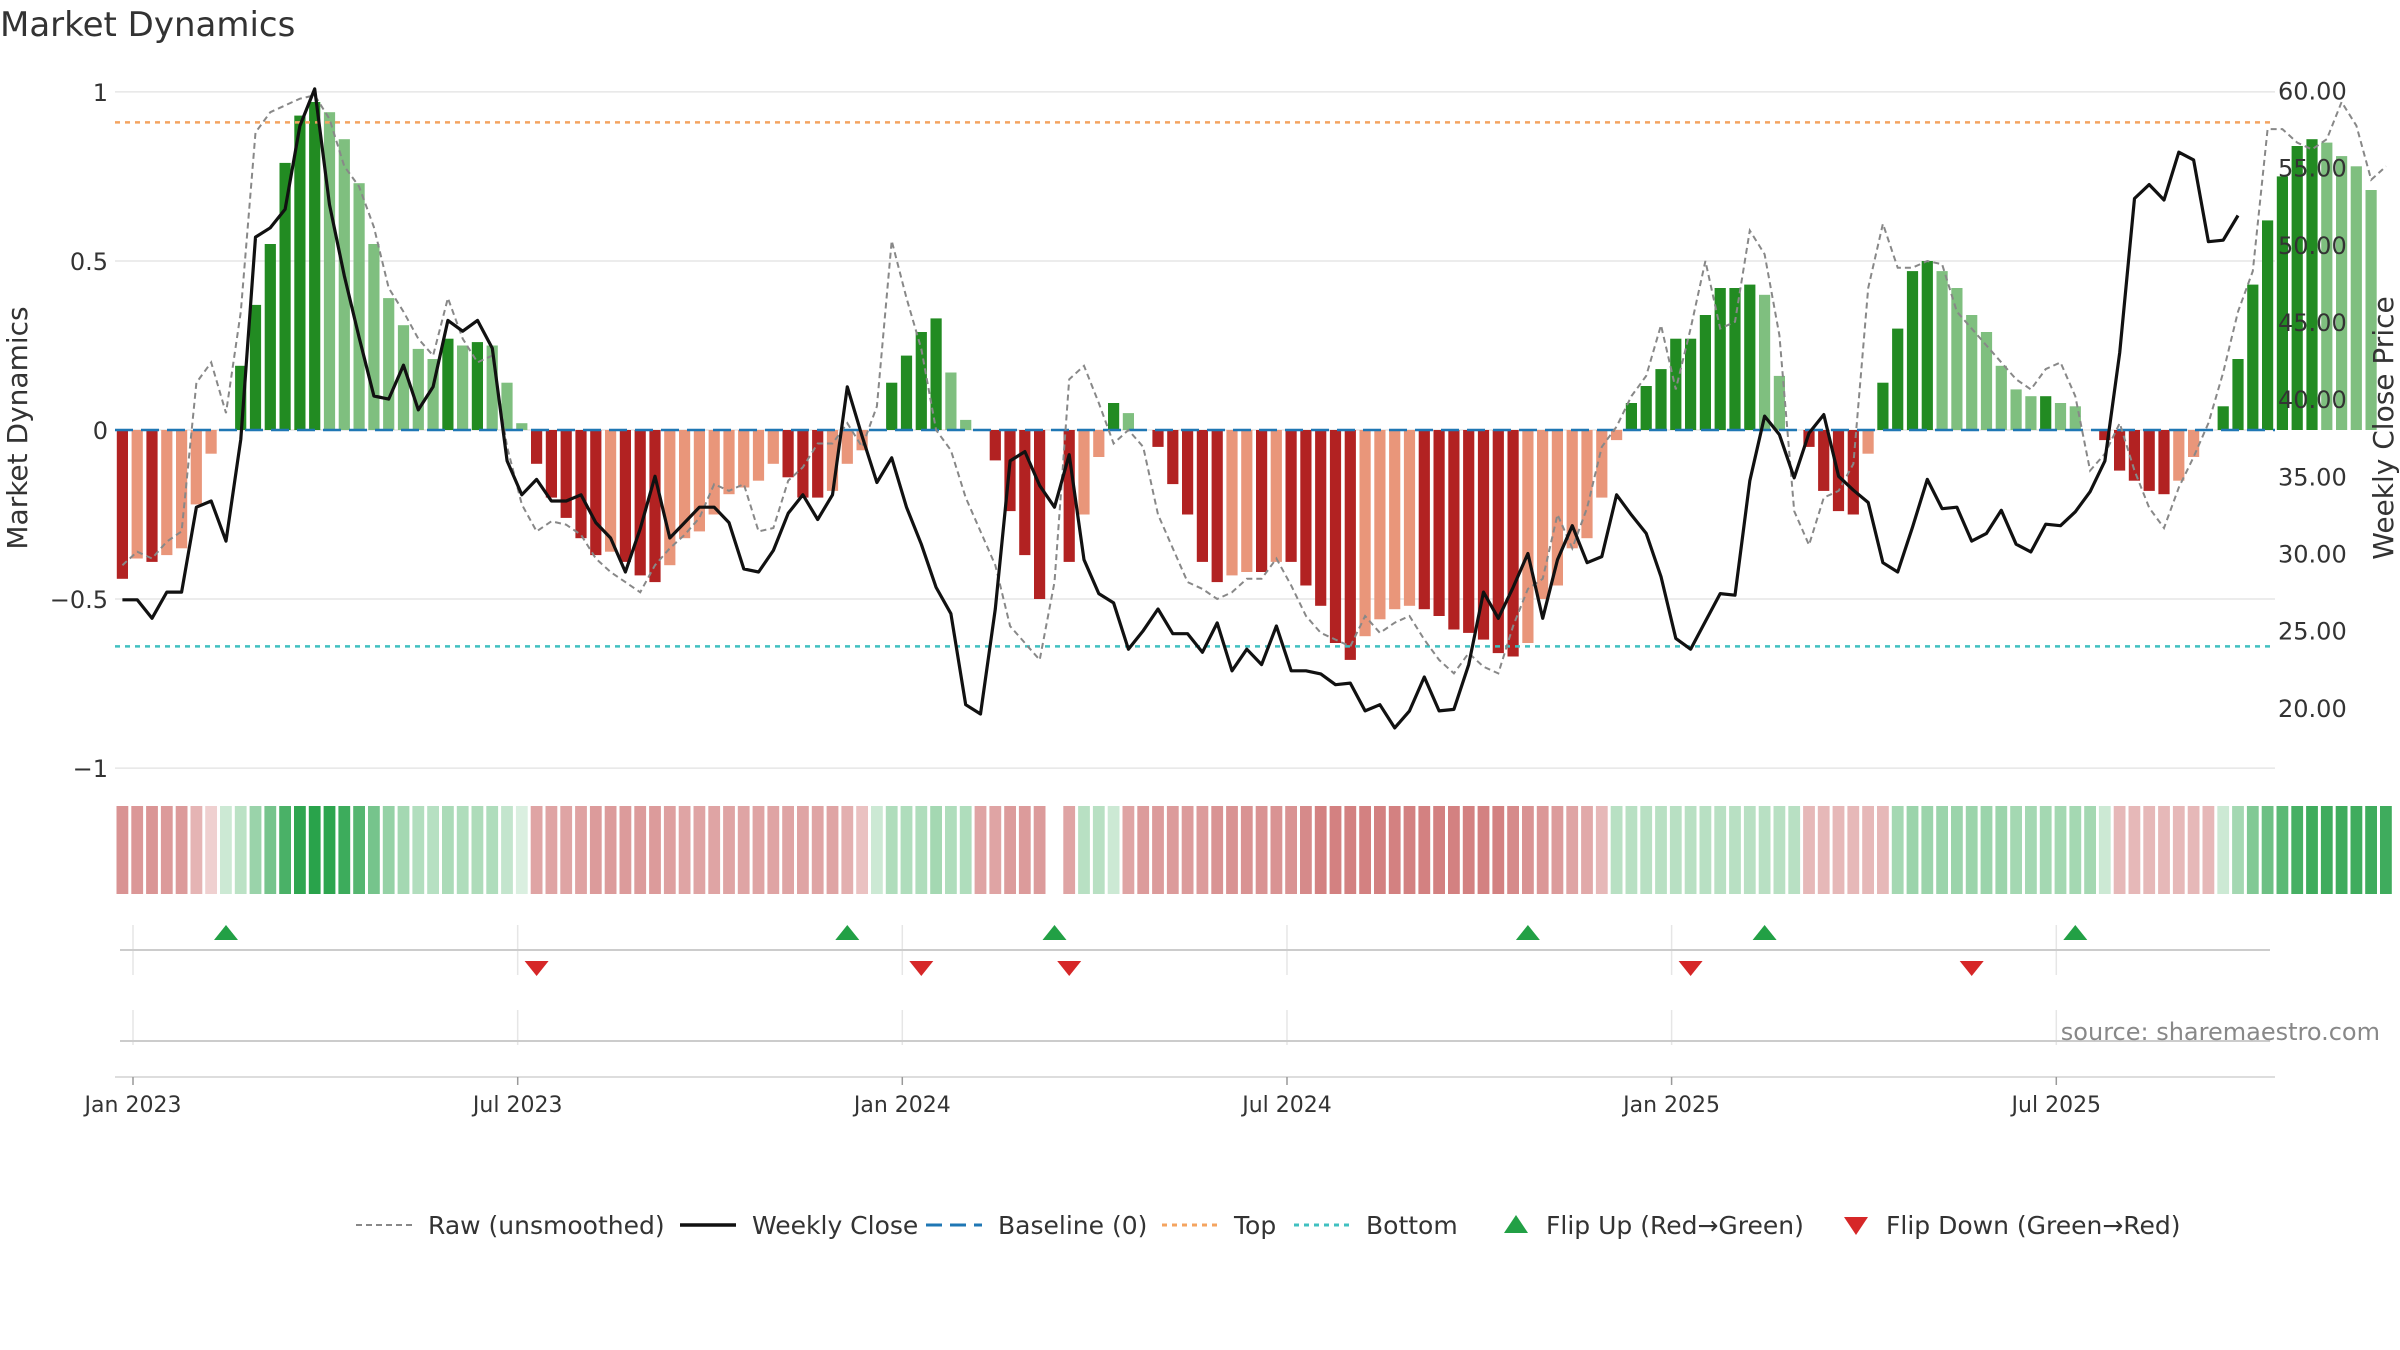 The height and width of the screenshot is (1350, 2400). Describe the element at coordinates (1036, 1225) in the screenshot. I see `legend-item-baseline: Baseline (0)` at that location.